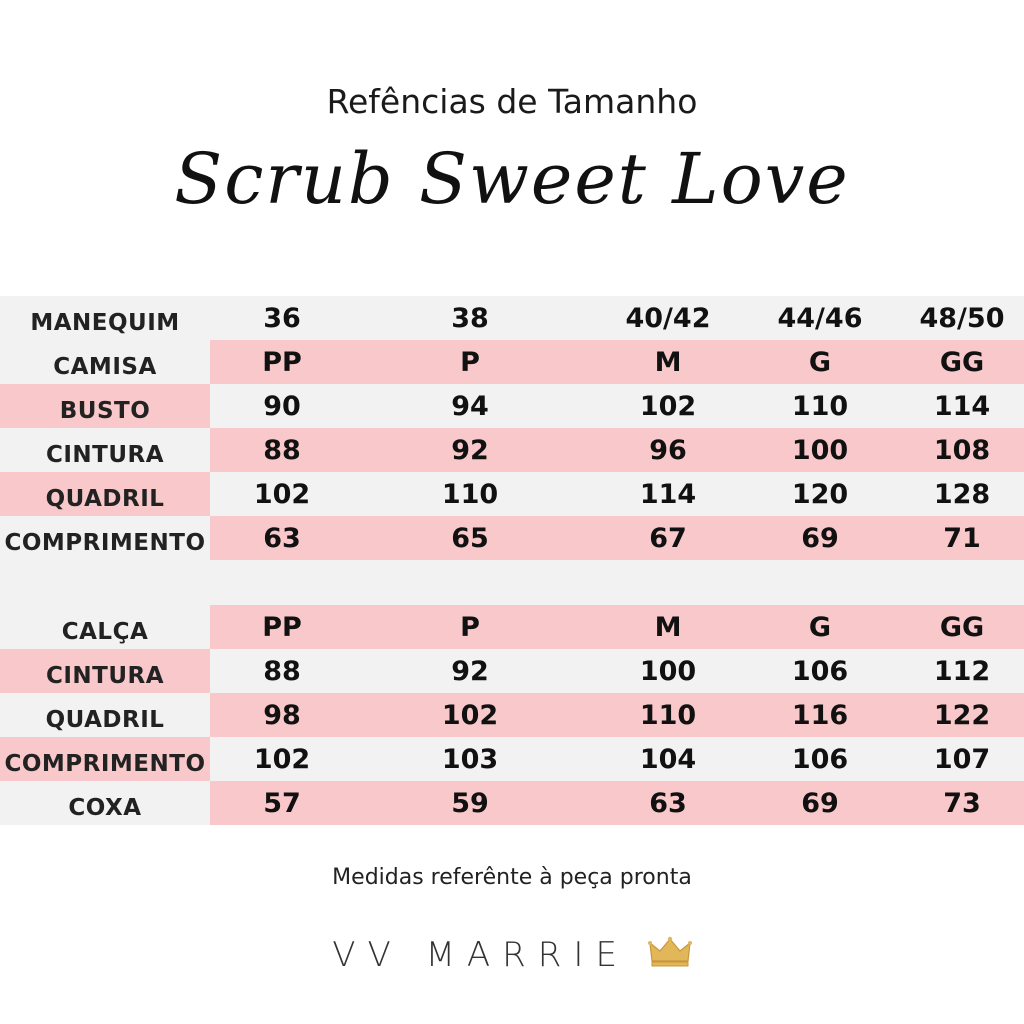 This screenshot has height=1024, width=1024. I want to click on table-cell: 98, so click(282, 715).